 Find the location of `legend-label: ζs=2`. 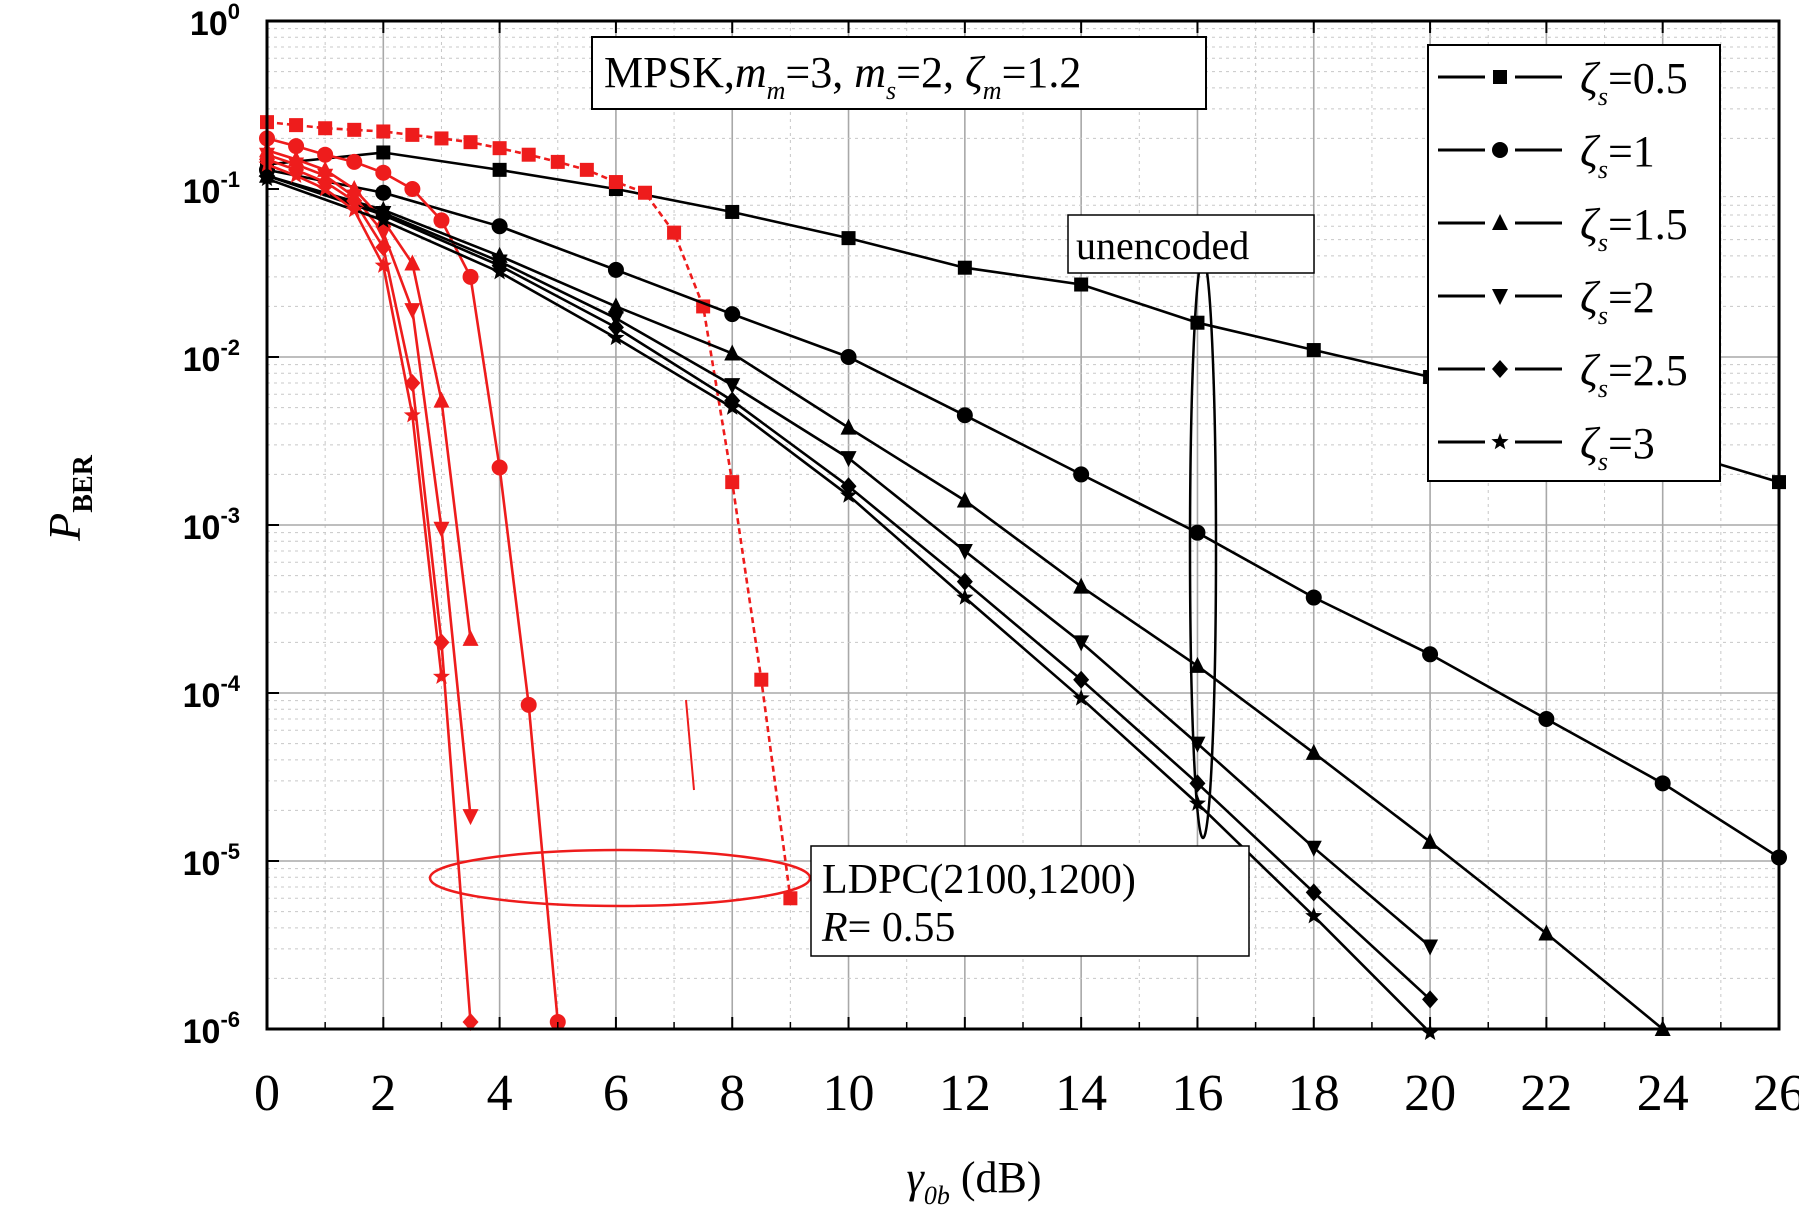

legend-label: ζs=2 is located at coordinates (1617, 301).